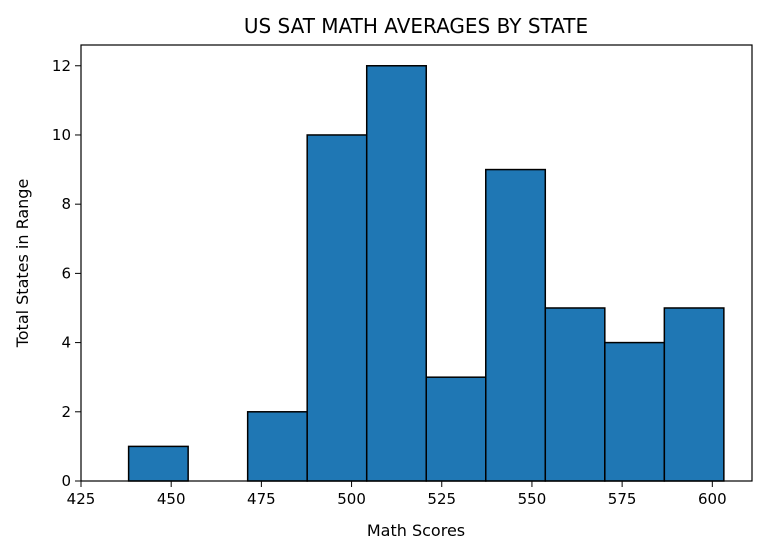 The height and width of the screenshot is (554, 768). I want to click on y-tick-label: 2, so click(66, 412).